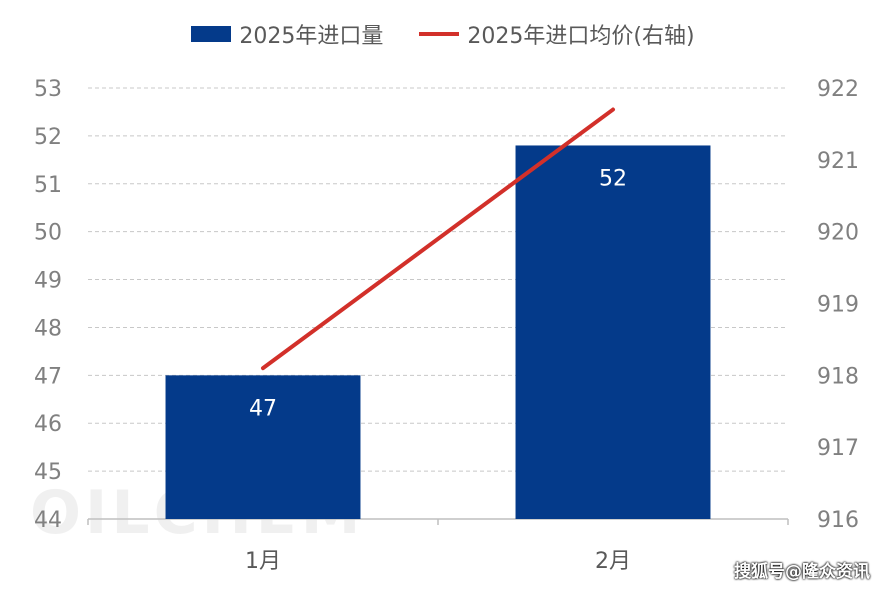 The image size is (886, 590). Describe the element at coordinates (613, 178) in the screenshot. I see `bar-data-label: 52` at that location.